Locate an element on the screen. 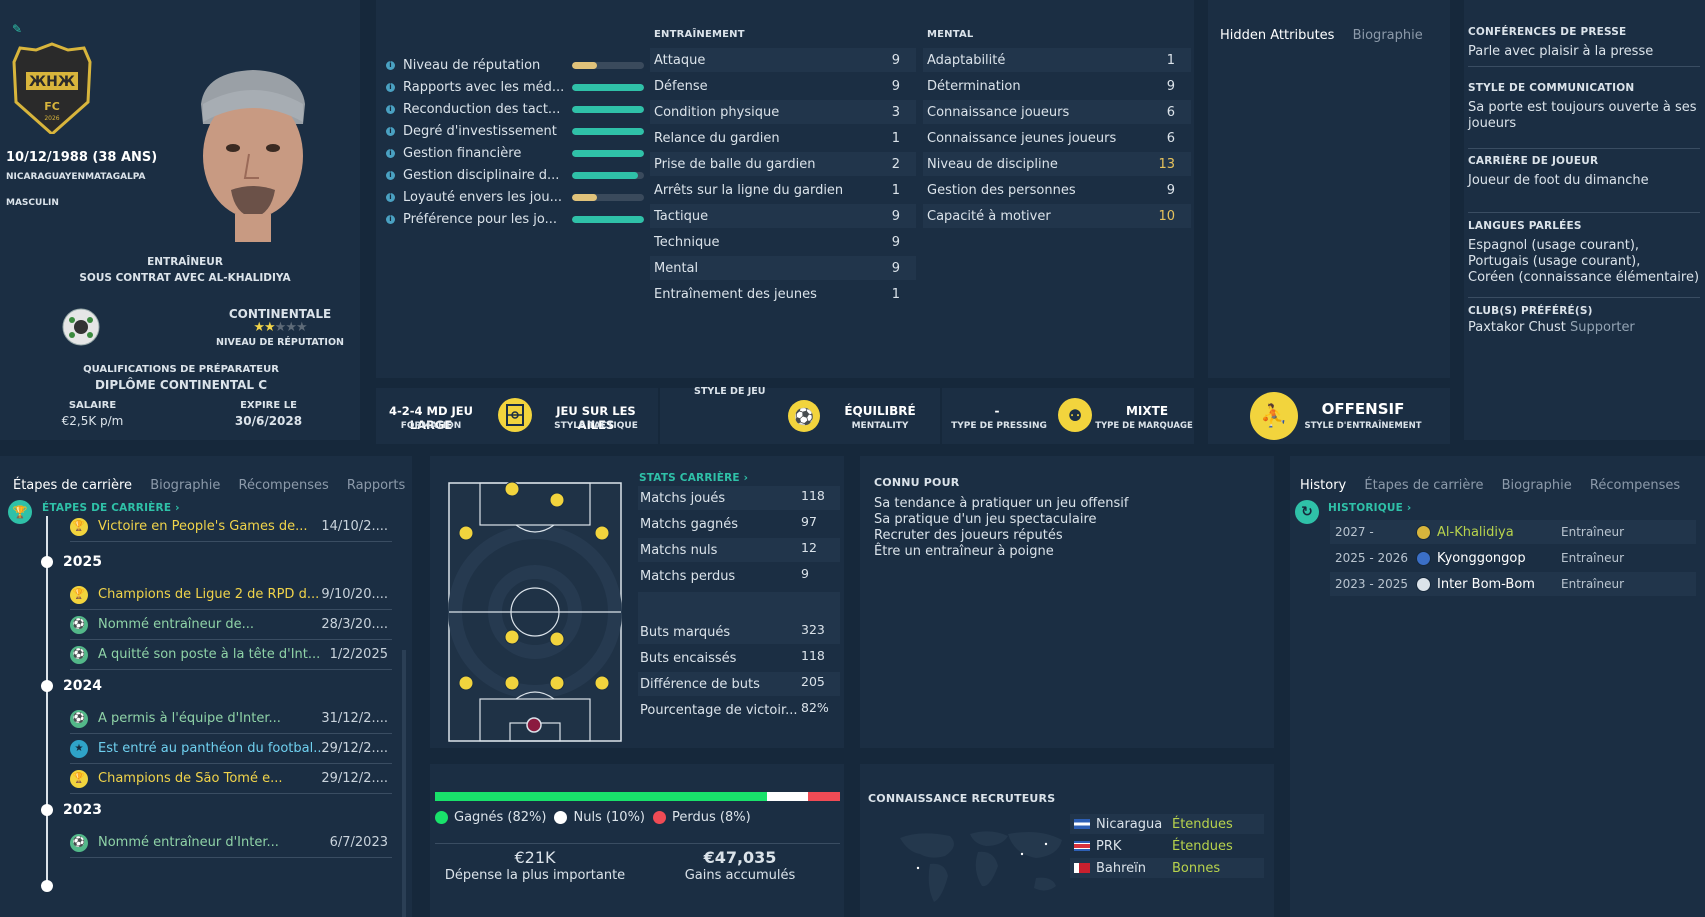  won-dot is located at coordinates (441, 817).